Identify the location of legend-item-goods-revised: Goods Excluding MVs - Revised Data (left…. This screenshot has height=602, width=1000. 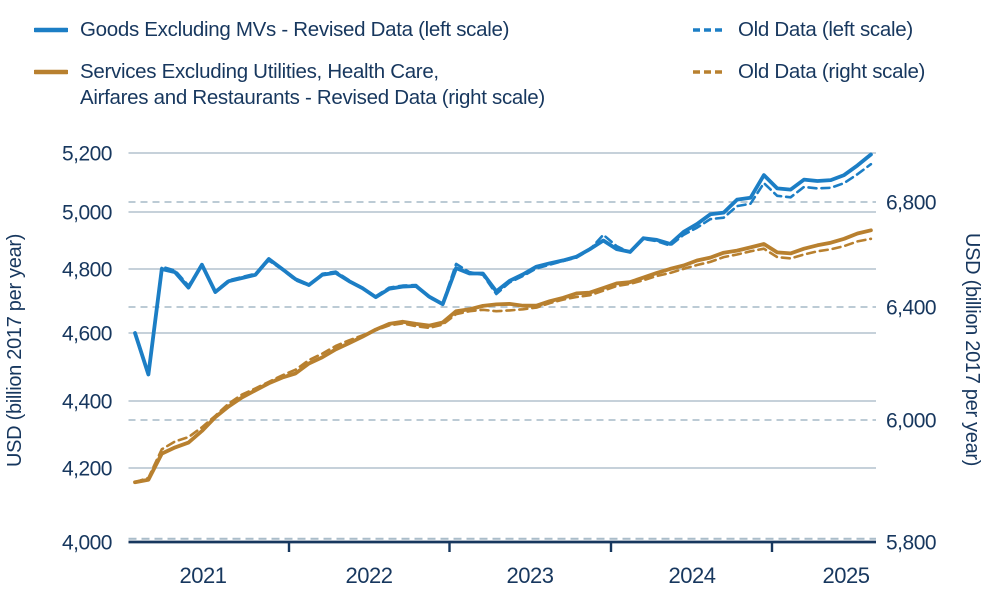
(271, 30).